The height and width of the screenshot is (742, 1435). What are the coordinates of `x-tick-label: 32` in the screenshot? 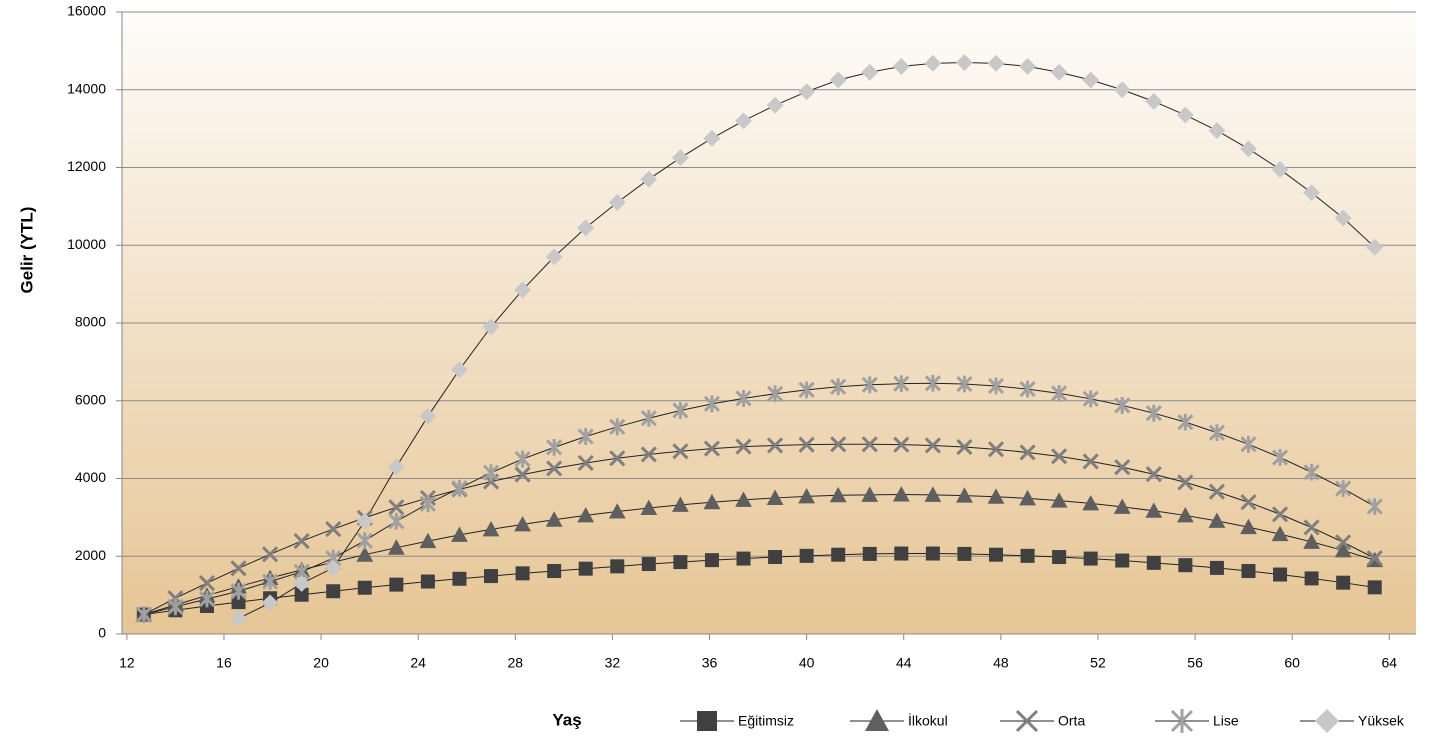 It's located at (613, 663).